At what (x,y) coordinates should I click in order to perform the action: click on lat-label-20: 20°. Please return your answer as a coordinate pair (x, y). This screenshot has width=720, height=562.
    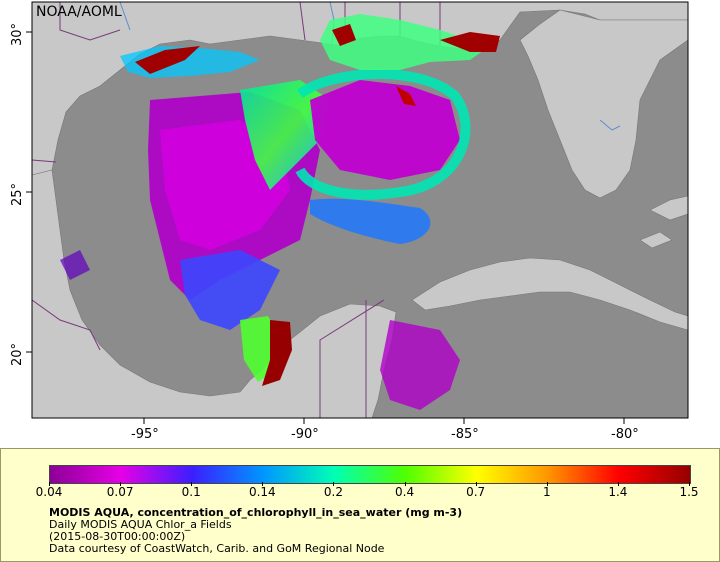
    Looking at the image, I should click on (17, 354).